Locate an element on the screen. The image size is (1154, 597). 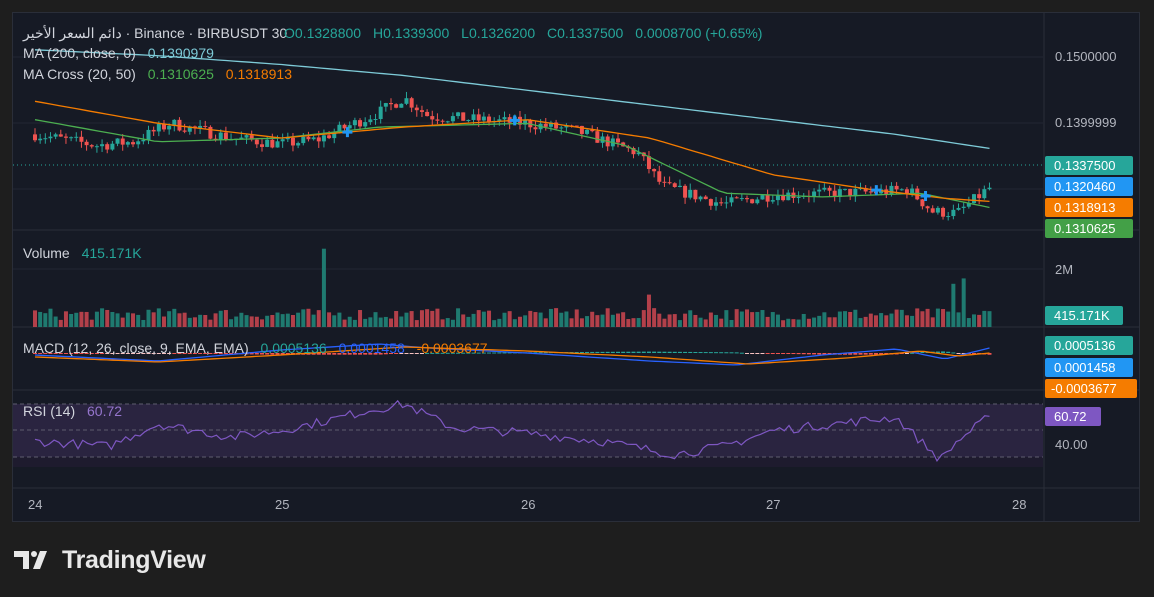
ma200-legend: MA (200, close, 0) 0.1390979 is located at coordinates (118, 53).